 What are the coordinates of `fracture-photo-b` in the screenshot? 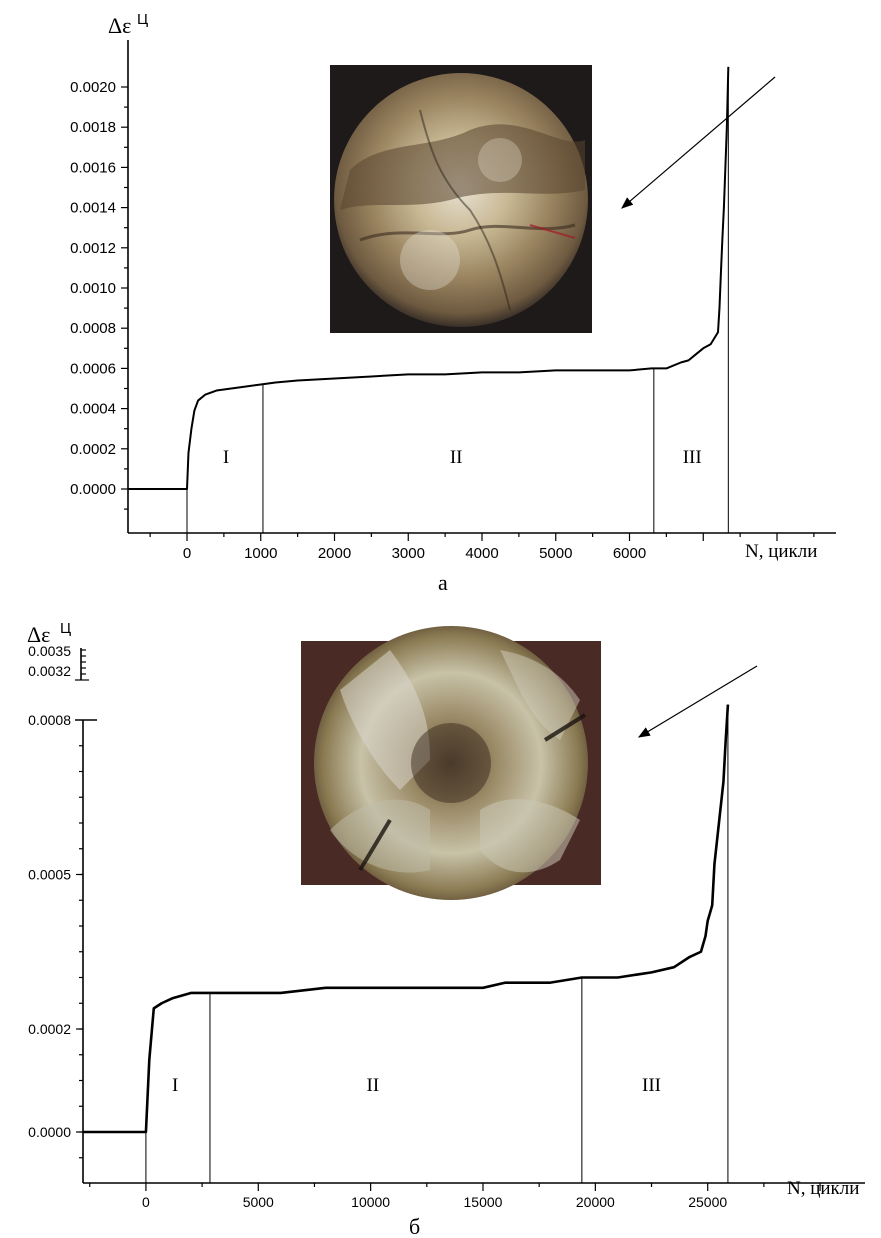 It's located at (451, 763).